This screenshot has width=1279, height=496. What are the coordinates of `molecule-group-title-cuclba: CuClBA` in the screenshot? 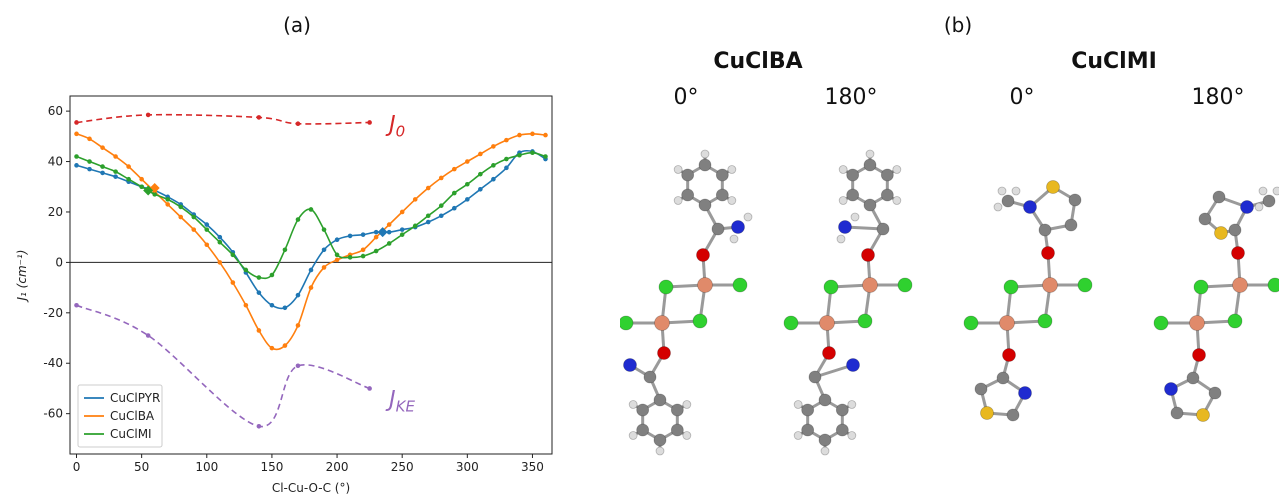 It's located at (757, 61).